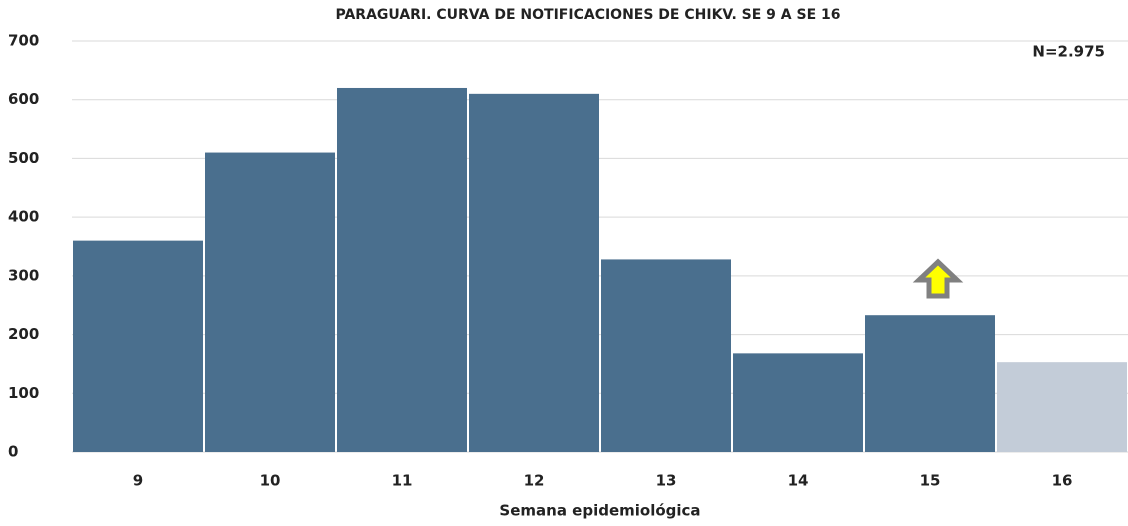 The width and height of the screenshot is (1128, 526). What do you see at coordinates (930, 481) in the screenshot?
I see `x-tick-label: 15` at bounding box center [930, 481].